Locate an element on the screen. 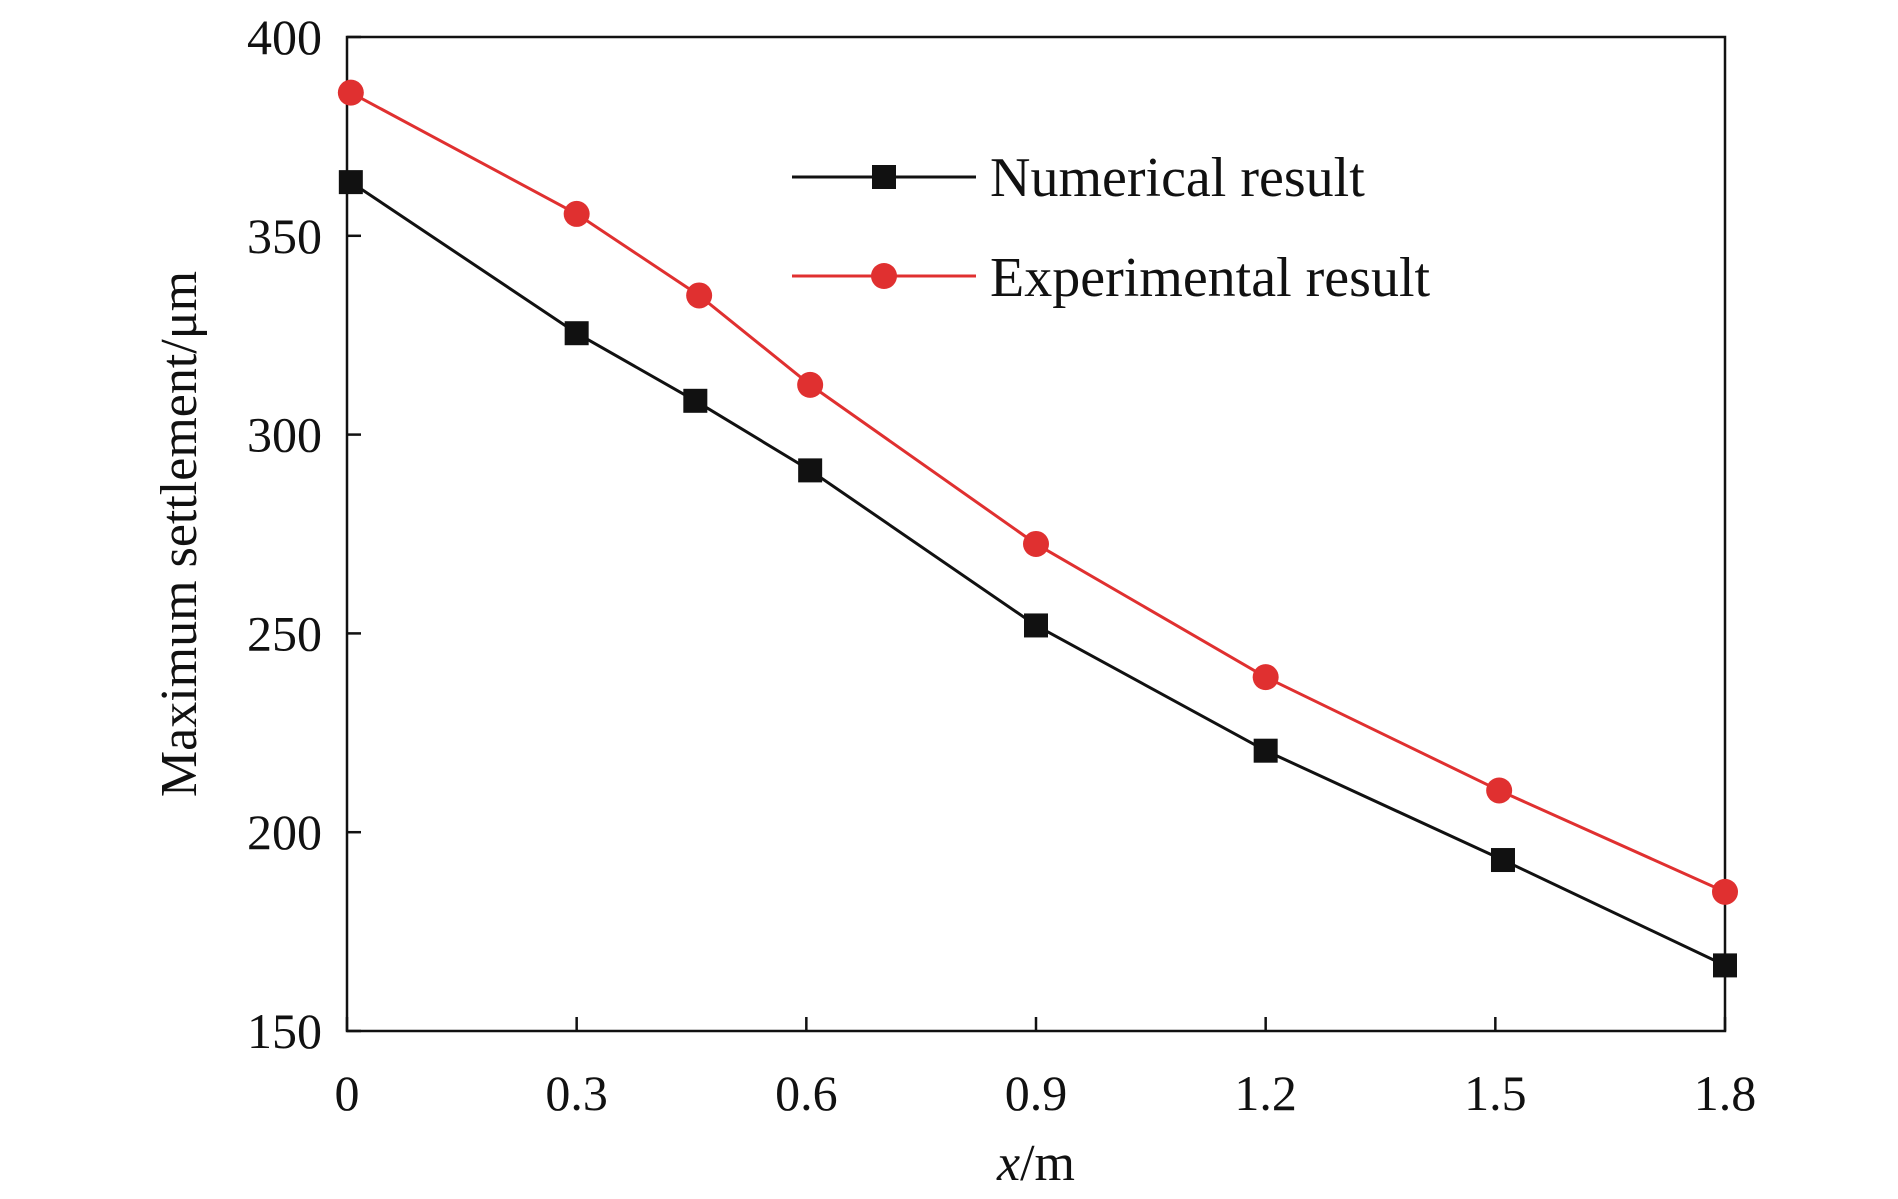  y-tick-label: 150 is located at coordinates (284, 1031).